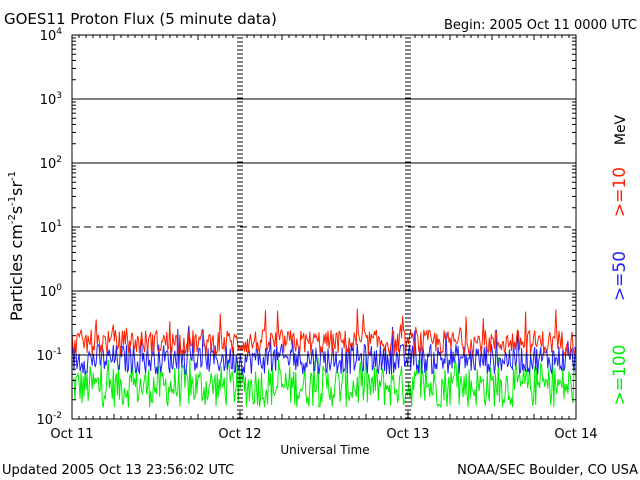 The height and width of the screenshot is (480, 640). What do you see at coordinates (51, 291) in the screenshot?
I see `y-tick-label: 10⁰` at bounding box center [51, 291].